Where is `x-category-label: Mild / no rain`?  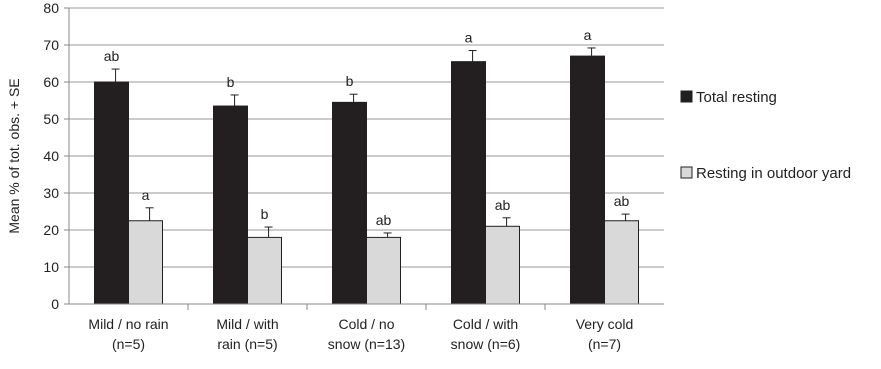
x-category-label: Mild / no rain is located at coordinates (128, 324).